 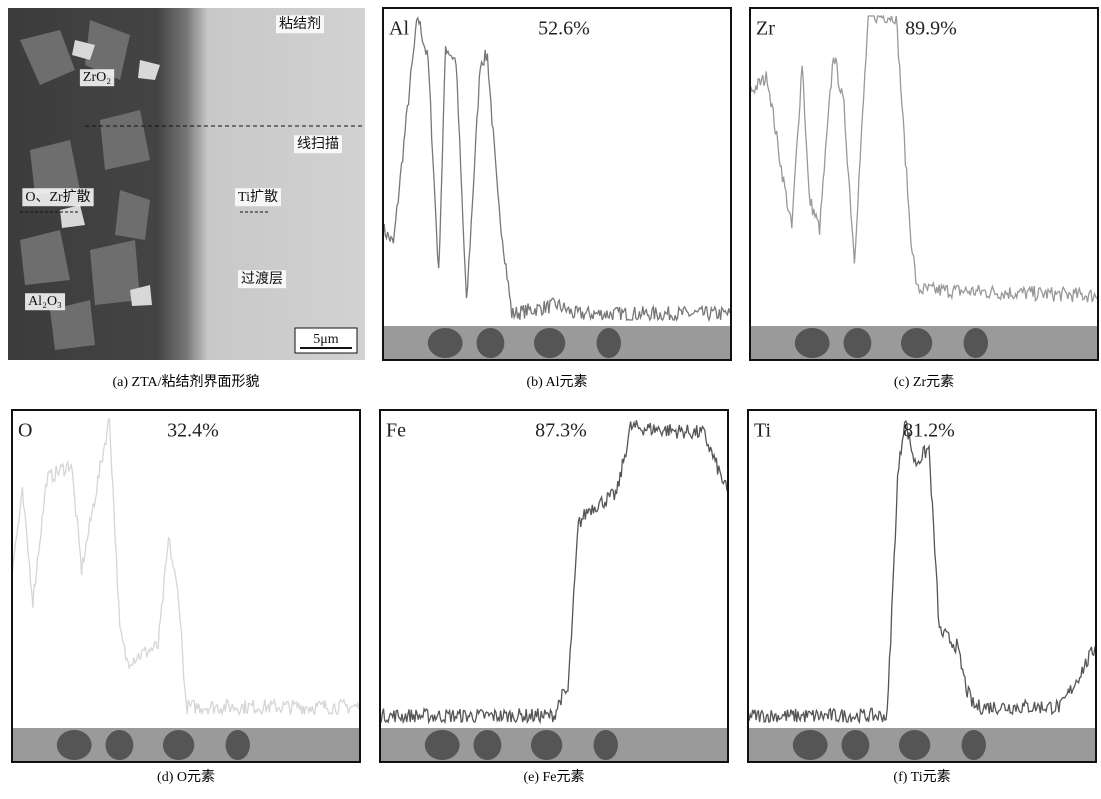 What do you see at coordinates (326, 339) in the screenshot?
I see `sem-label: 5μm` at bounding box center [326, 339].